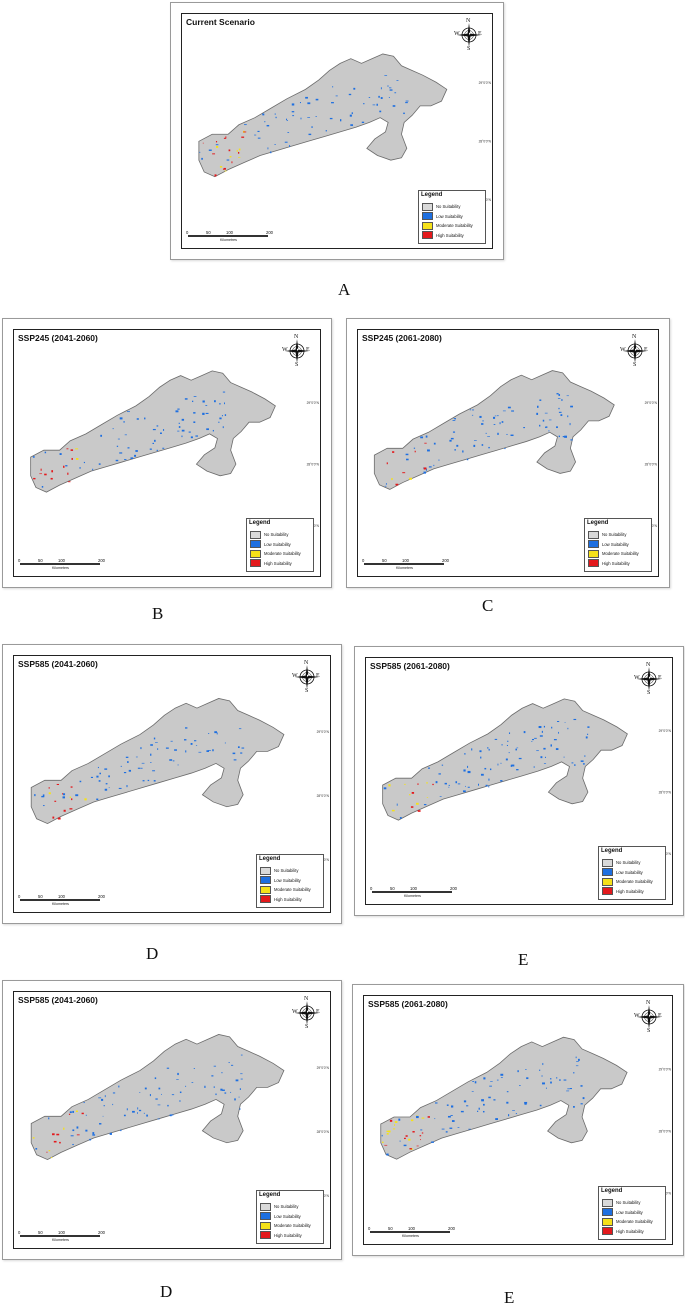 The height and width of the screenshot is (1313, 685). Describe the element at coordinates (101, 560) in the screenshot. I see `scale-tick: 200` at that location.